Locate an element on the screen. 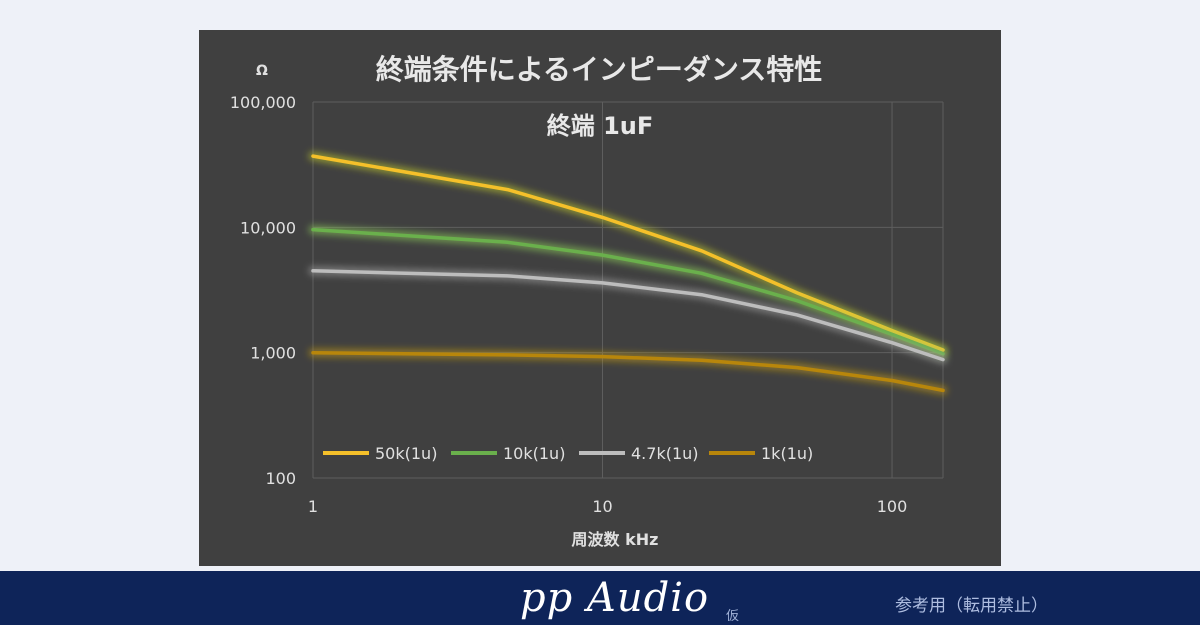 The height and width of the screenshot is (625, 1200). chart-subtitle: 終端 1uF is located at coordinates (600, 126).